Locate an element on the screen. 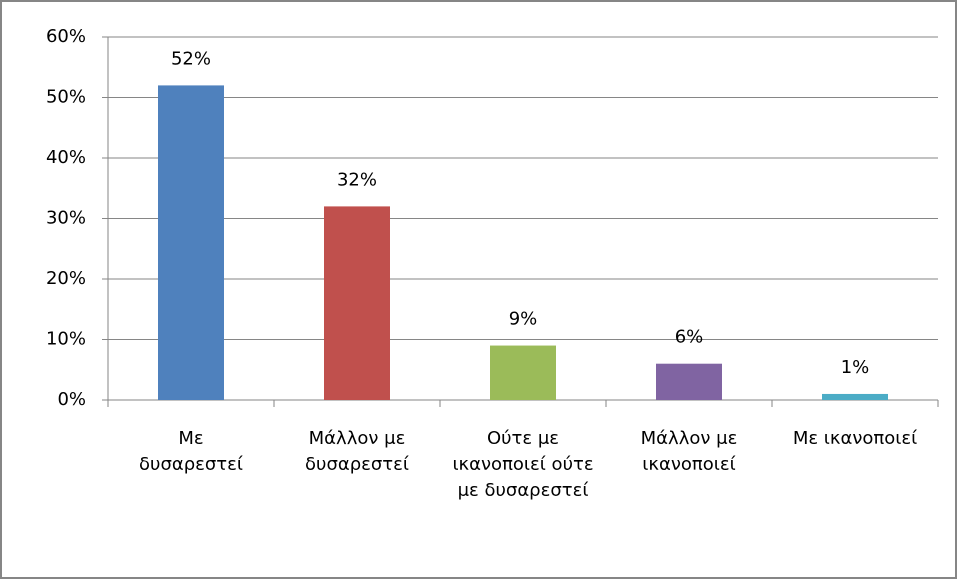 The width and height of the screenshot is (958, 580). y-tick-label: 20% is located at coordinates (66, 278).